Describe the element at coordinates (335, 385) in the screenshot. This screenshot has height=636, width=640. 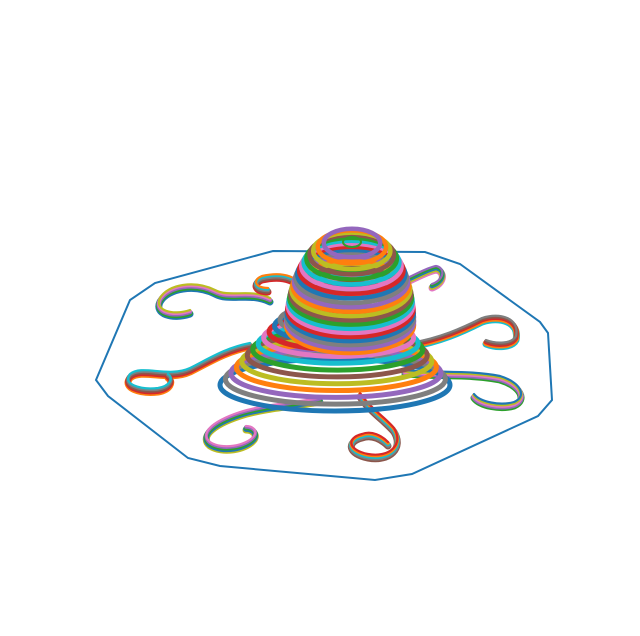
I see `body-layer` at that location.